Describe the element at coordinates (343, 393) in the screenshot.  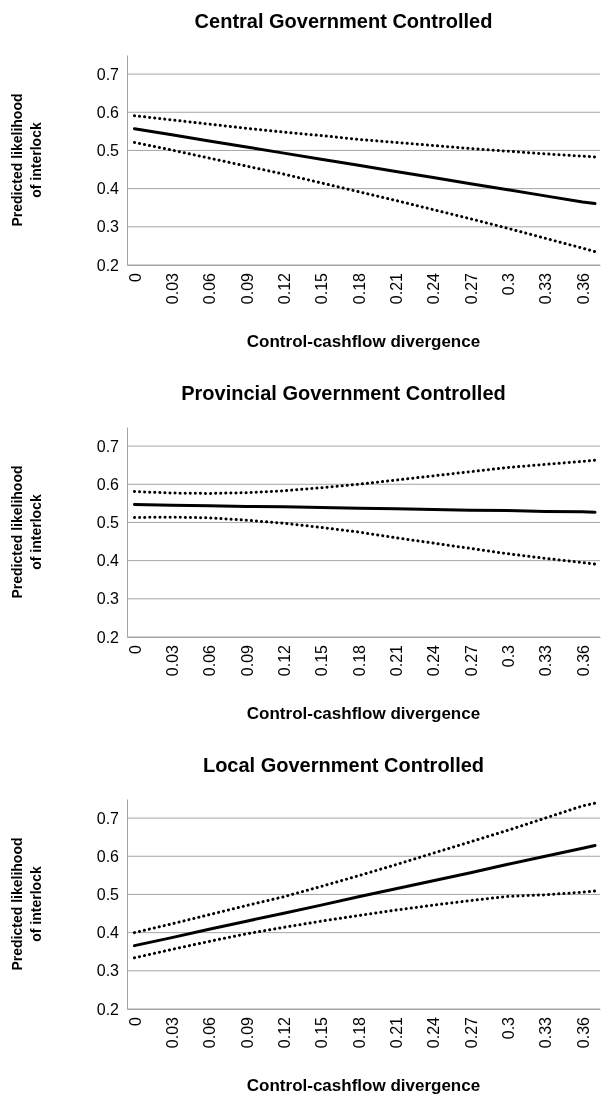
I see `chart-title: Provincial Government Controlled` at that location.